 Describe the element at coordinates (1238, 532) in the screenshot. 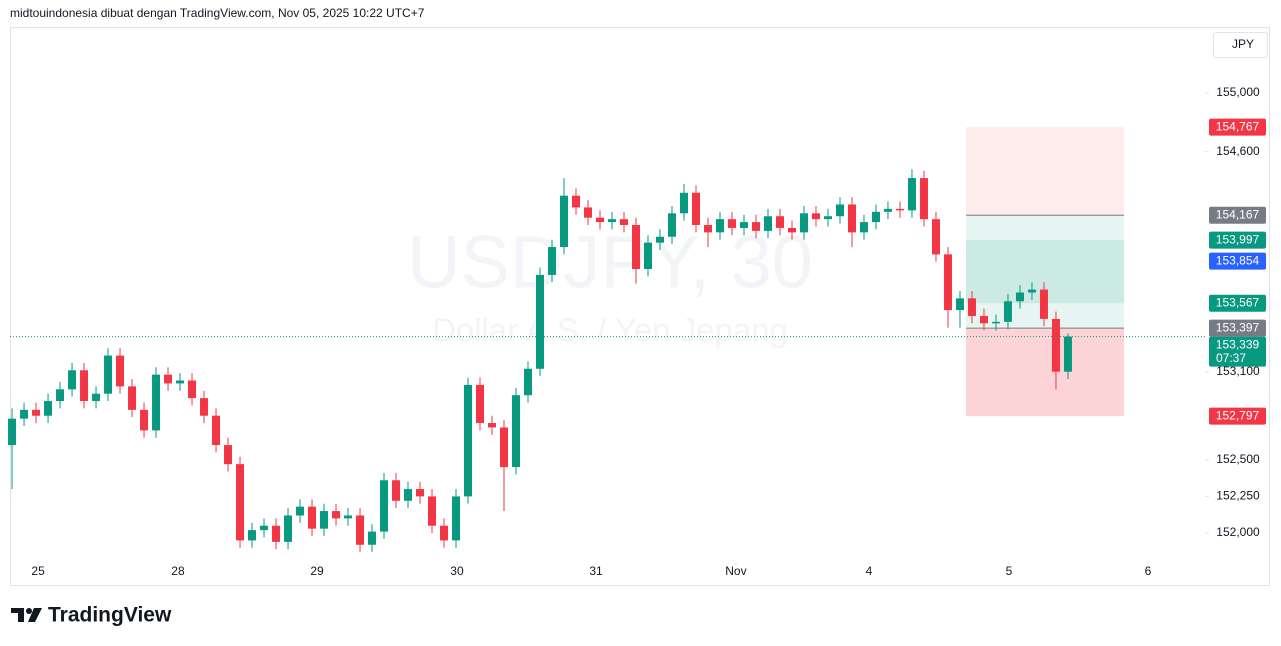

I see `y-tick-label: 152,000` at that location.